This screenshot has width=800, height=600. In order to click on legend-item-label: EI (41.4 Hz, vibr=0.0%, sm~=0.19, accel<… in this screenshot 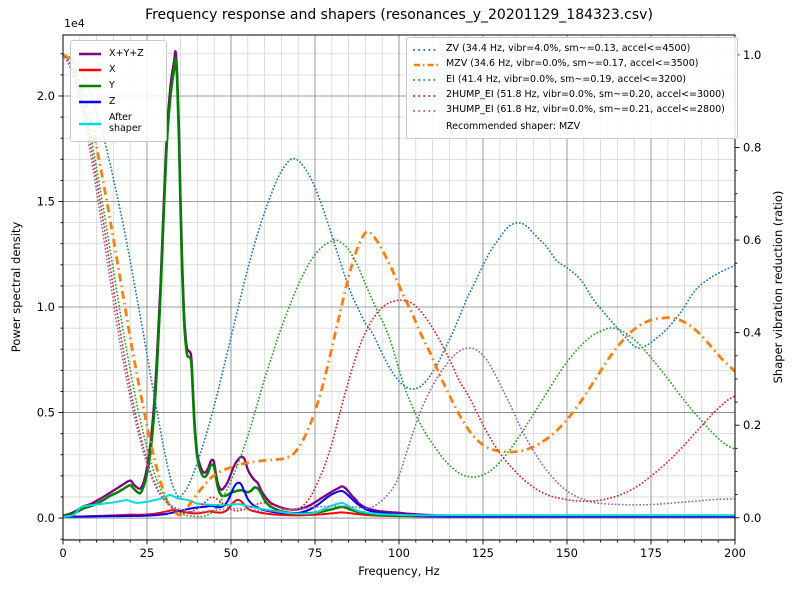, I will do `click(566, 79)`.